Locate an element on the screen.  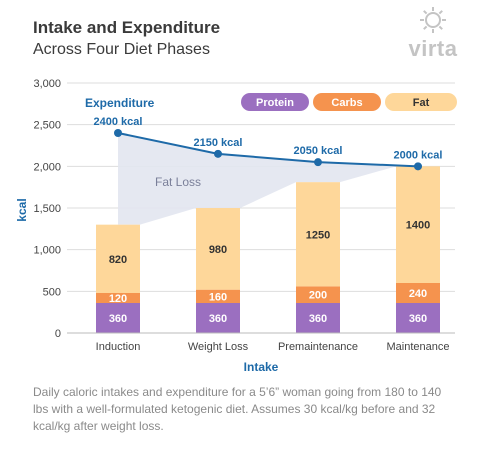
bar-protein-weight-loss is located at coordinates (218, 318).